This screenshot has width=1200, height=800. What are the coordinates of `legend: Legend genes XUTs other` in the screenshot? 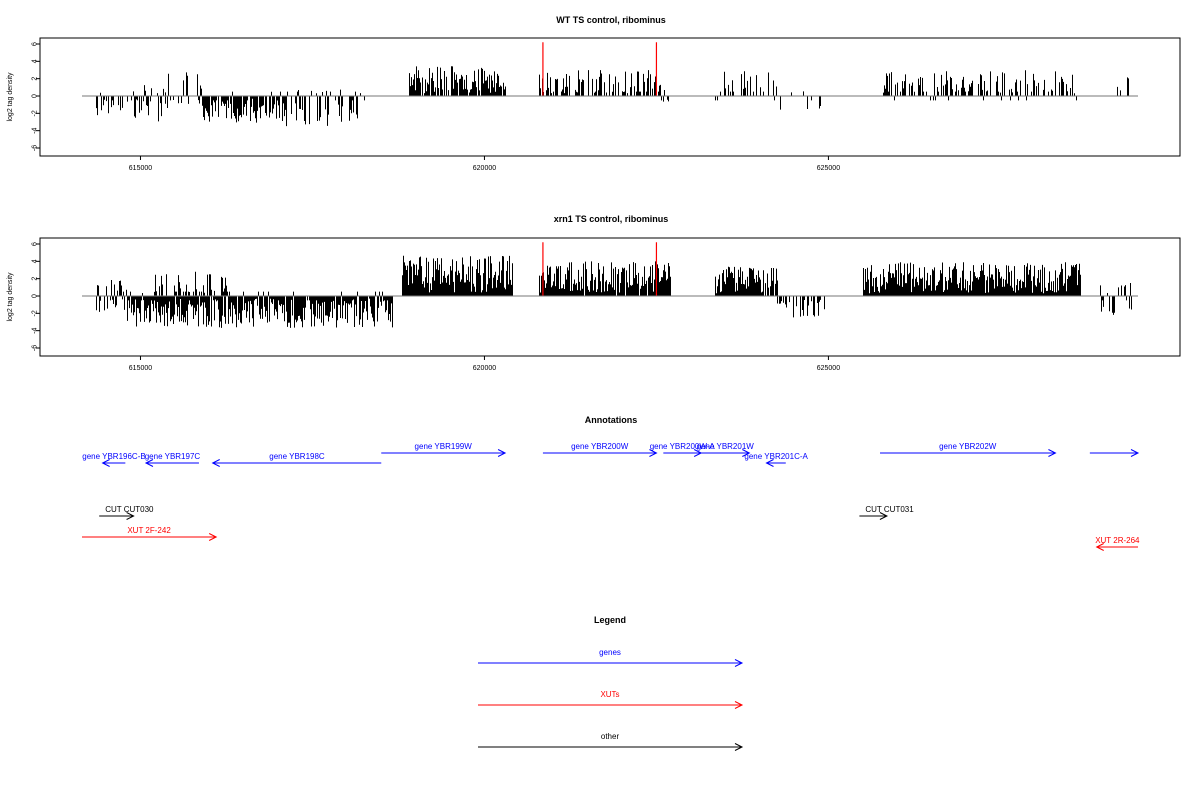 It's located at (611, 683).